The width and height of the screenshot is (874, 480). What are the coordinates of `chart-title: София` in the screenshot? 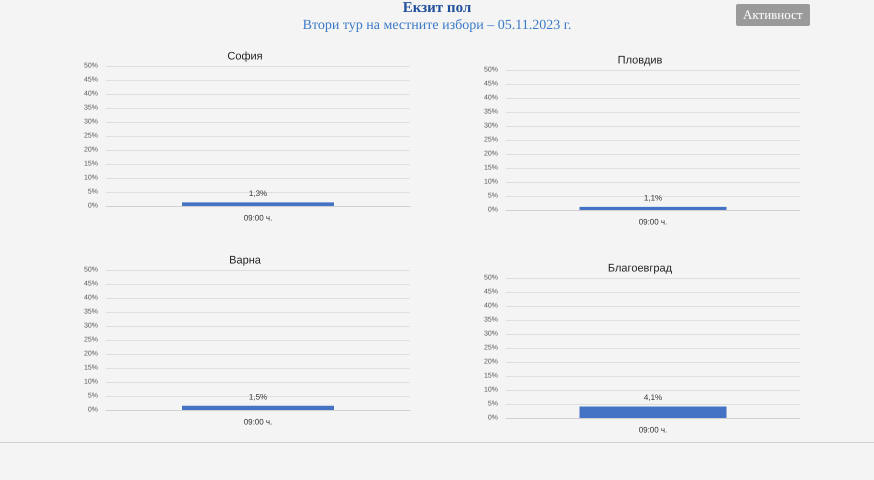 It's located at (245, 56).